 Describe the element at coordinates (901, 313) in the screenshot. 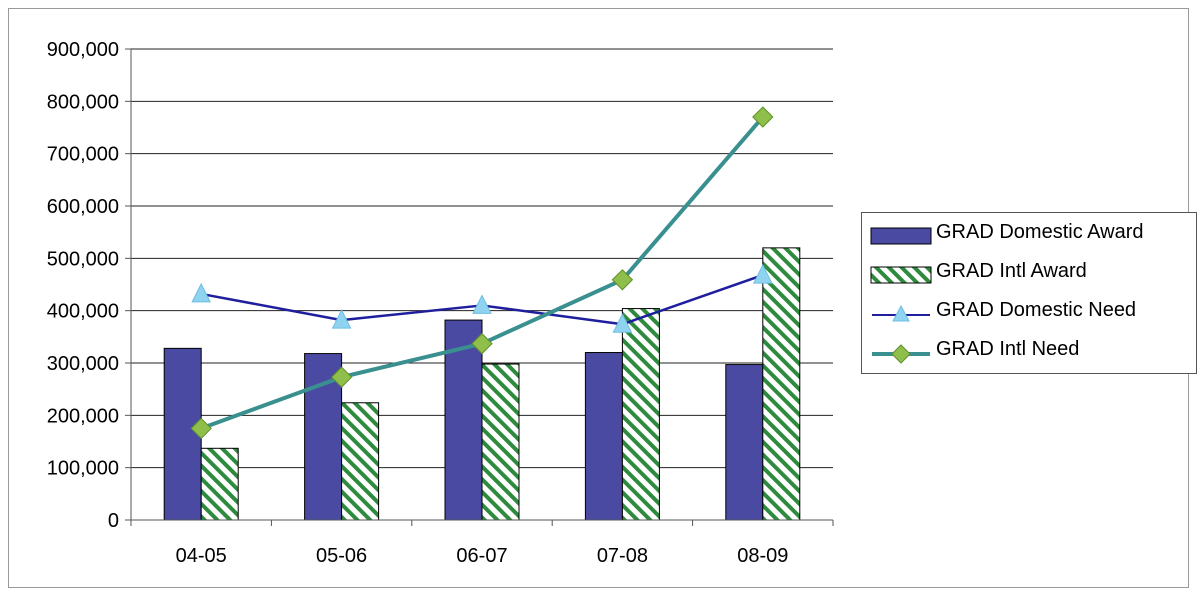

I see `legend-swatch-triangle-line` at that location.